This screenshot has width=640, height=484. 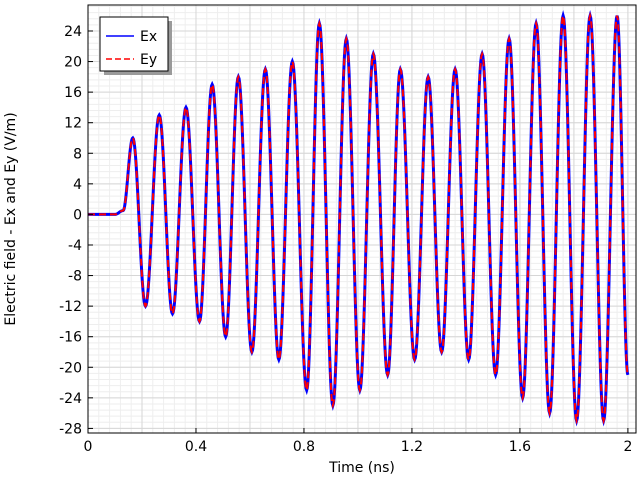 What do you see at coordinates (76, 230) in the screenshot?
I see `y-axis-ticks: 24 20 16 12 8 4 0 -4 -8 -12 -16 -20 -24 -28` at bounding box center [76, 230].